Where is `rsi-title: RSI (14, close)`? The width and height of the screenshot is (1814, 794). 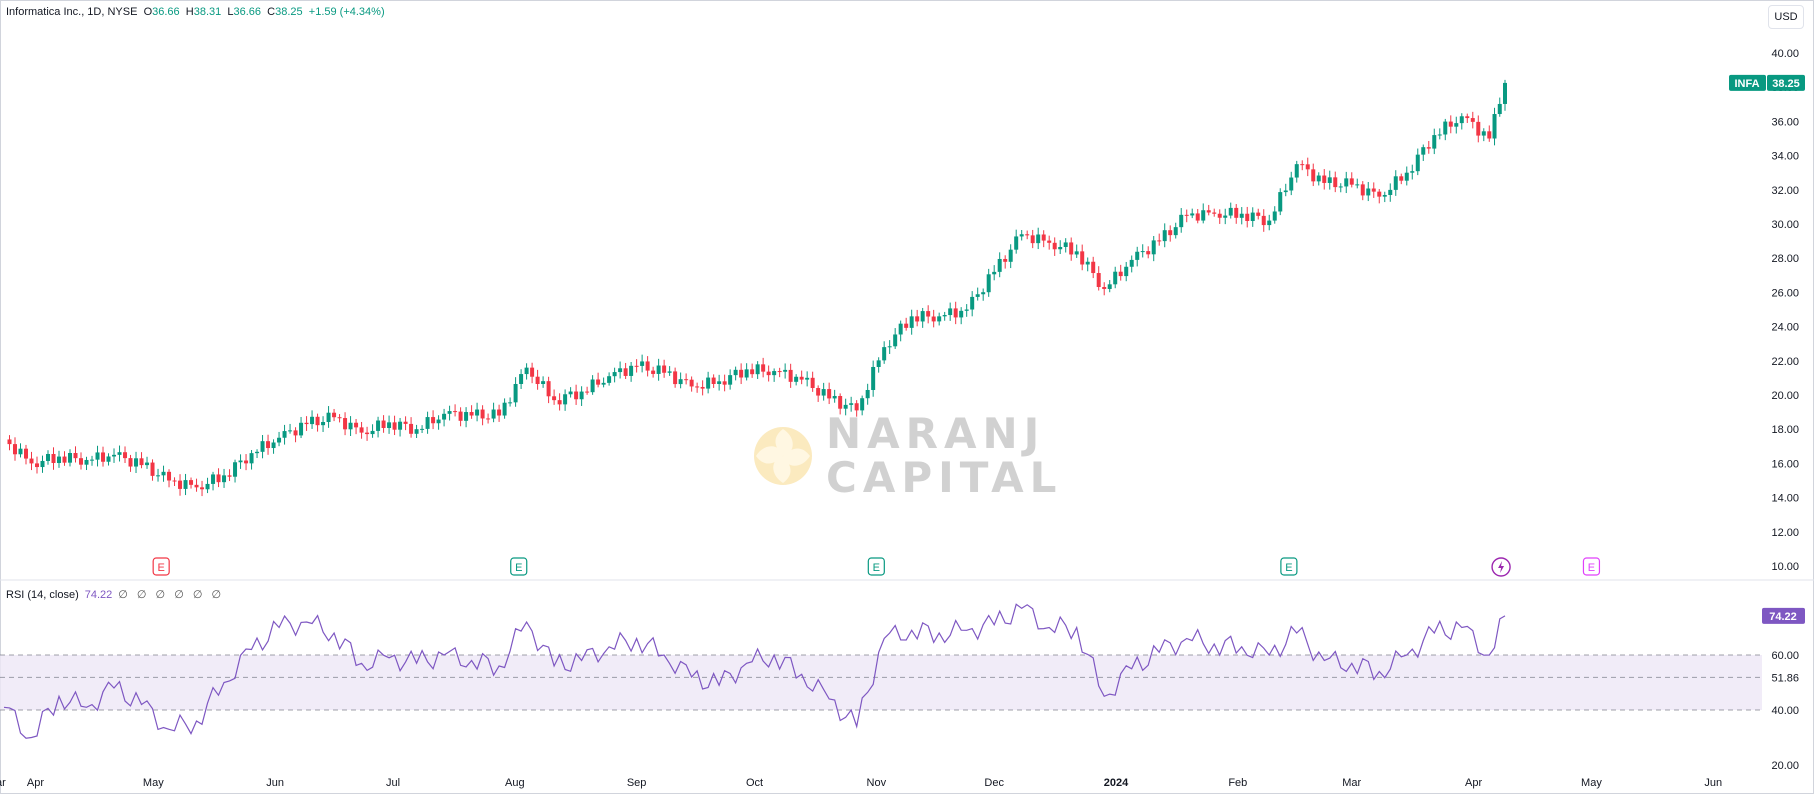
rsi-title: RSI (14, close) is located at coordinates (42, 595).